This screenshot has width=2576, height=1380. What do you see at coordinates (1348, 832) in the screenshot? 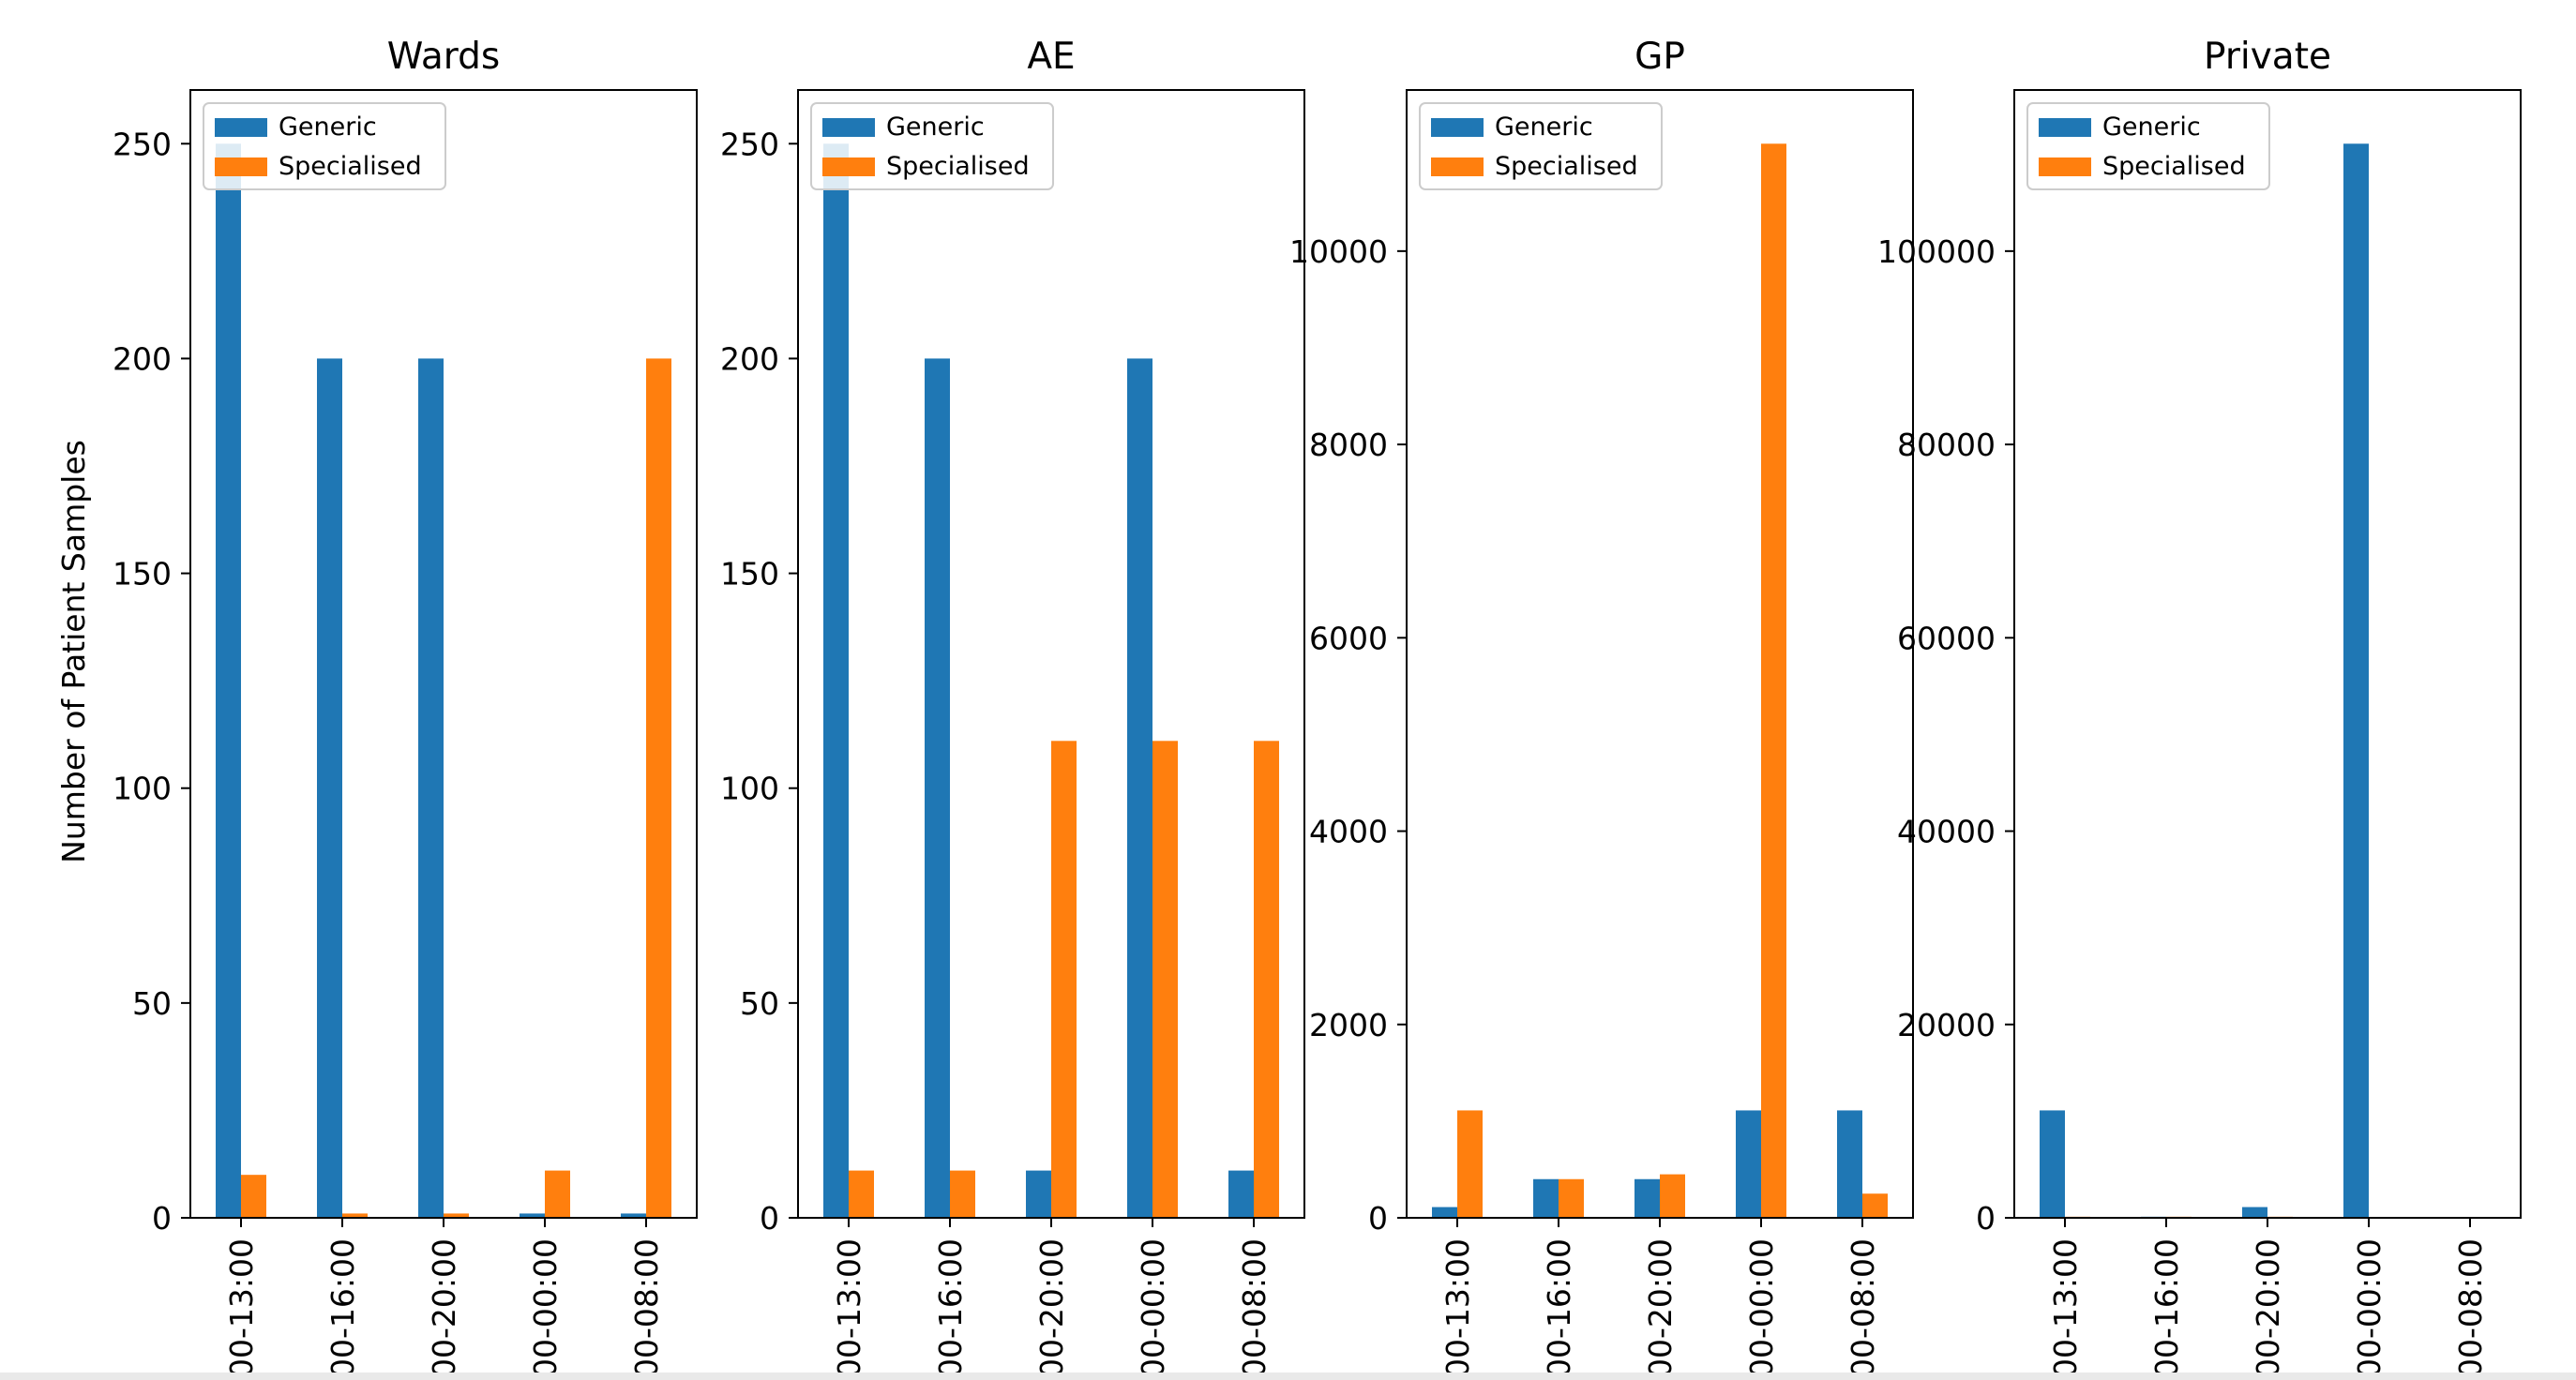
I see `y-tick-label: 4000` at bounding box center [1348, 832].